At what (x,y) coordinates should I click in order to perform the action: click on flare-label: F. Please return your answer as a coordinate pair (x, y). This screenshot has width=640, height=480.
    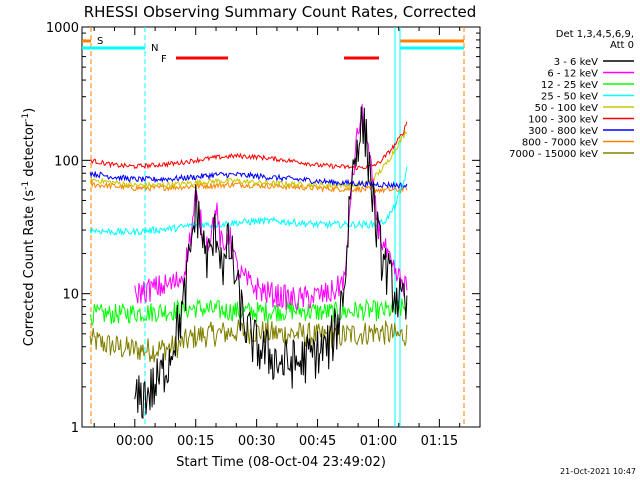
    Looking at the image, I should click on (164, 59).